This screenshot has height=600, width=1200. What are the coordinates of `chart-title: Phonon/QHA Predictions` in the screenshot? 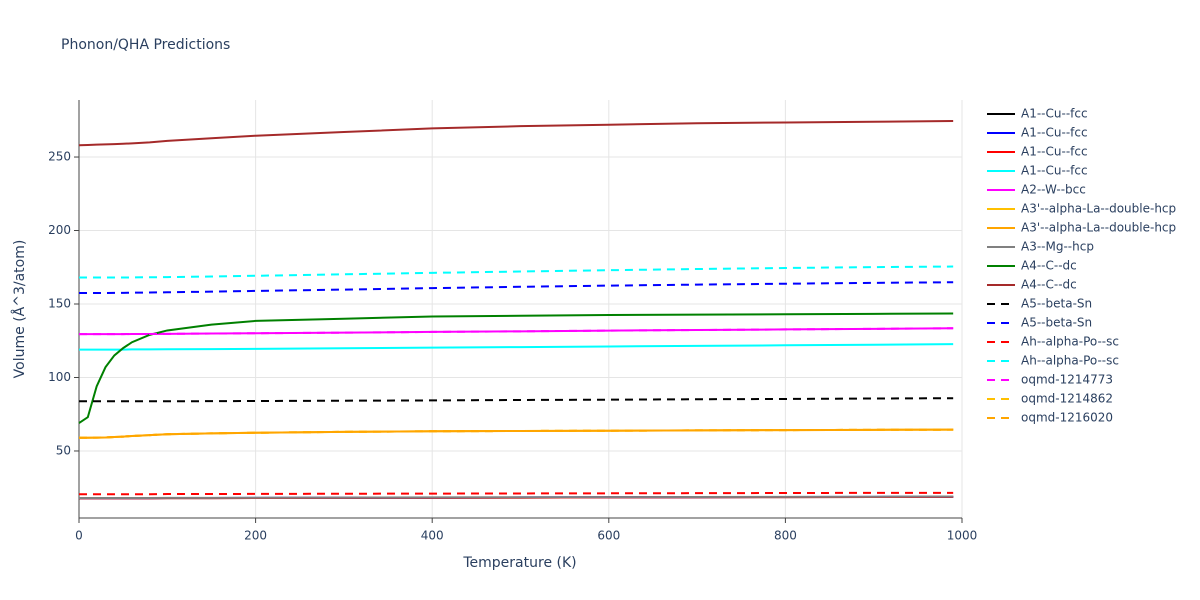 It's located at (145, 45).